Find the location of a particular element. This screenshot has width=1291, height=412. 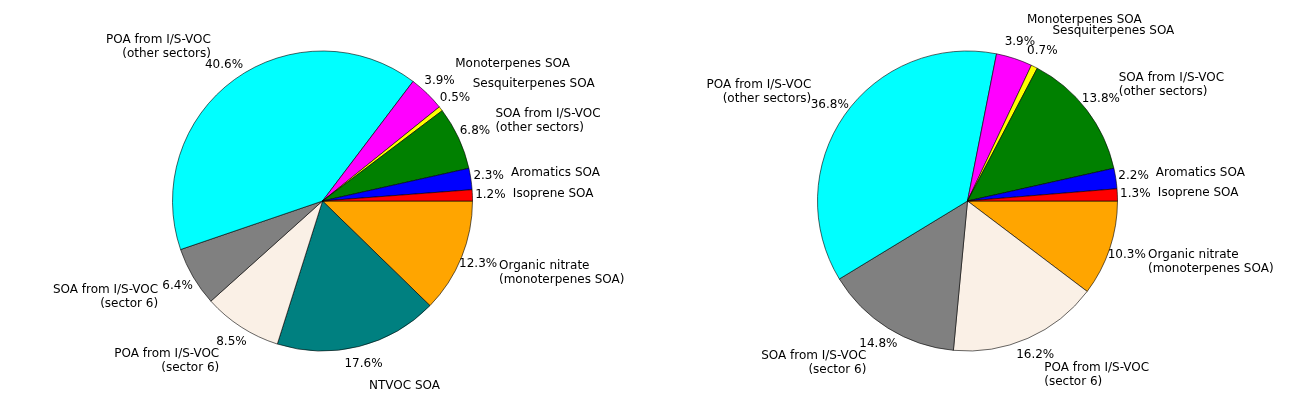

data-label: 6.4% is located at coordinates (177, 285).